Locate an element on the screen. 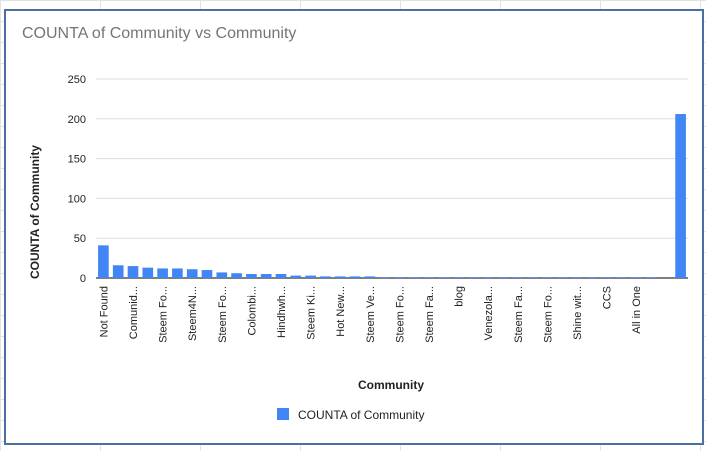 This screenshot has height=451, width=706. x-category-label: All in One is located at coordinates (637, 310).